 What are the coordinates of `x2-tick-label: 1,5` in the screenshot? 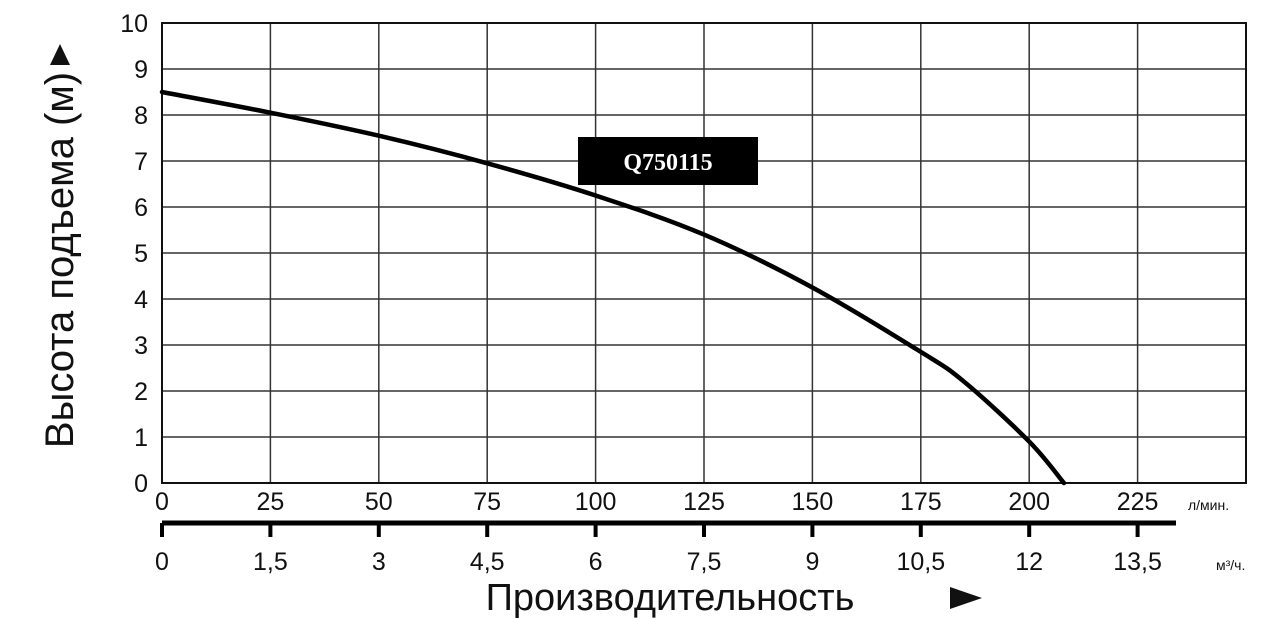 It's located at (270, 562).